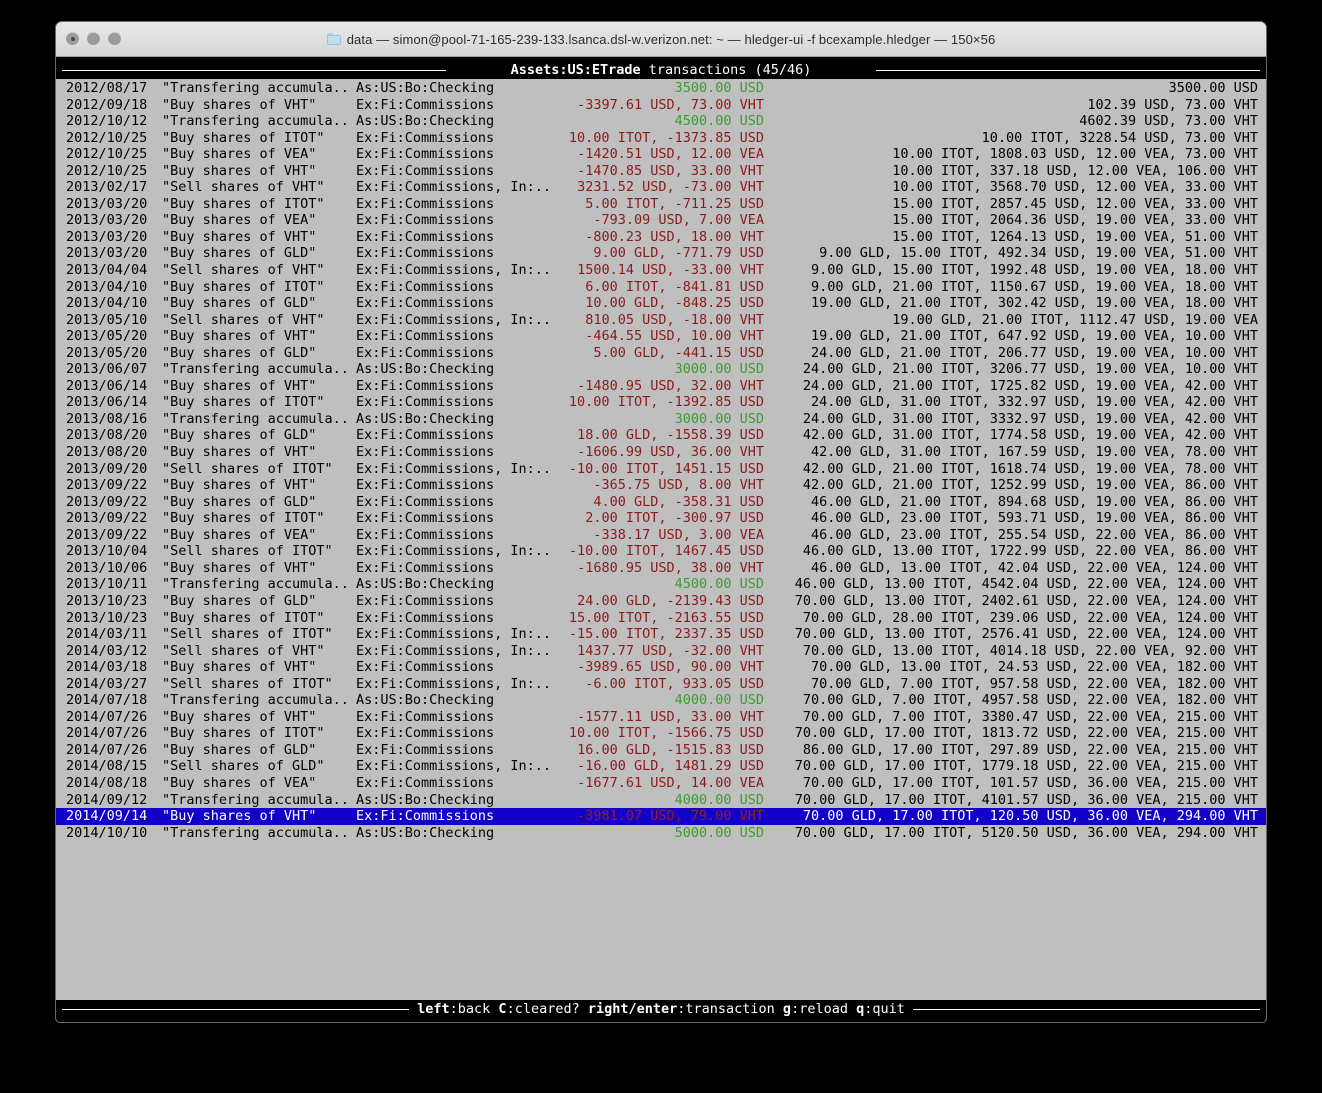  What do you see at coordinates (114, 38) in the screenshot?
I see `zoom-button` at bounding box center [114, 38].